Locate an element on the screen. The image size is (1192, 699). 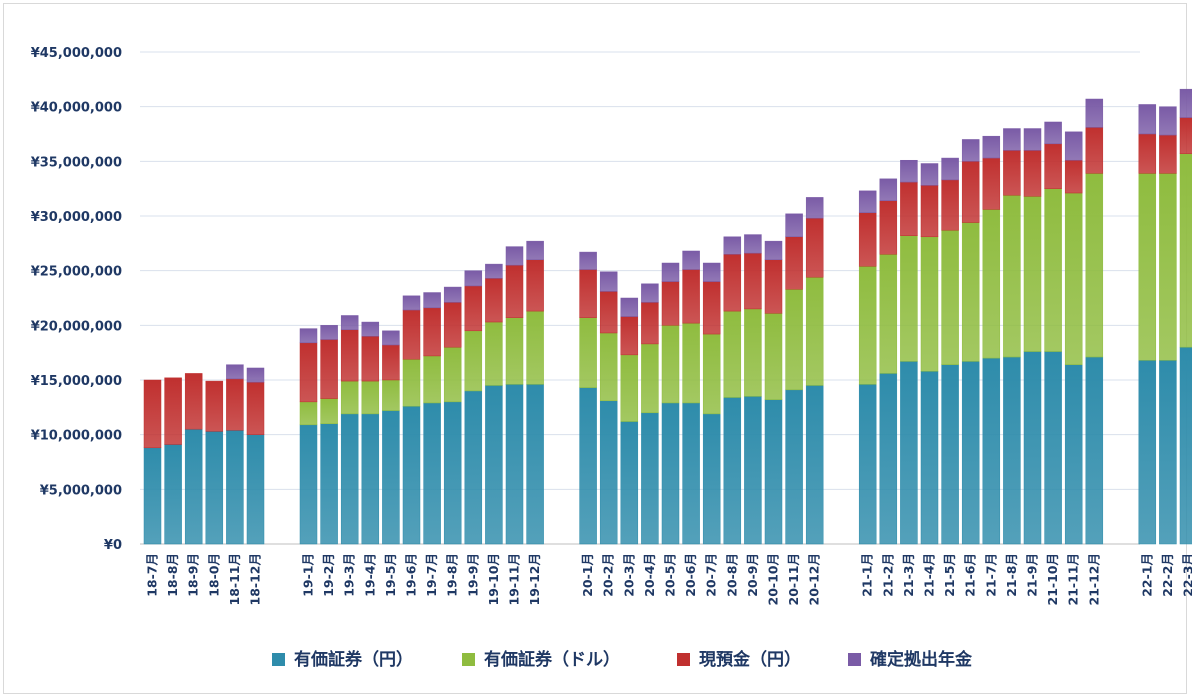
y-tick-label: ¥10,000,000 is located at coordinates (76, 436).